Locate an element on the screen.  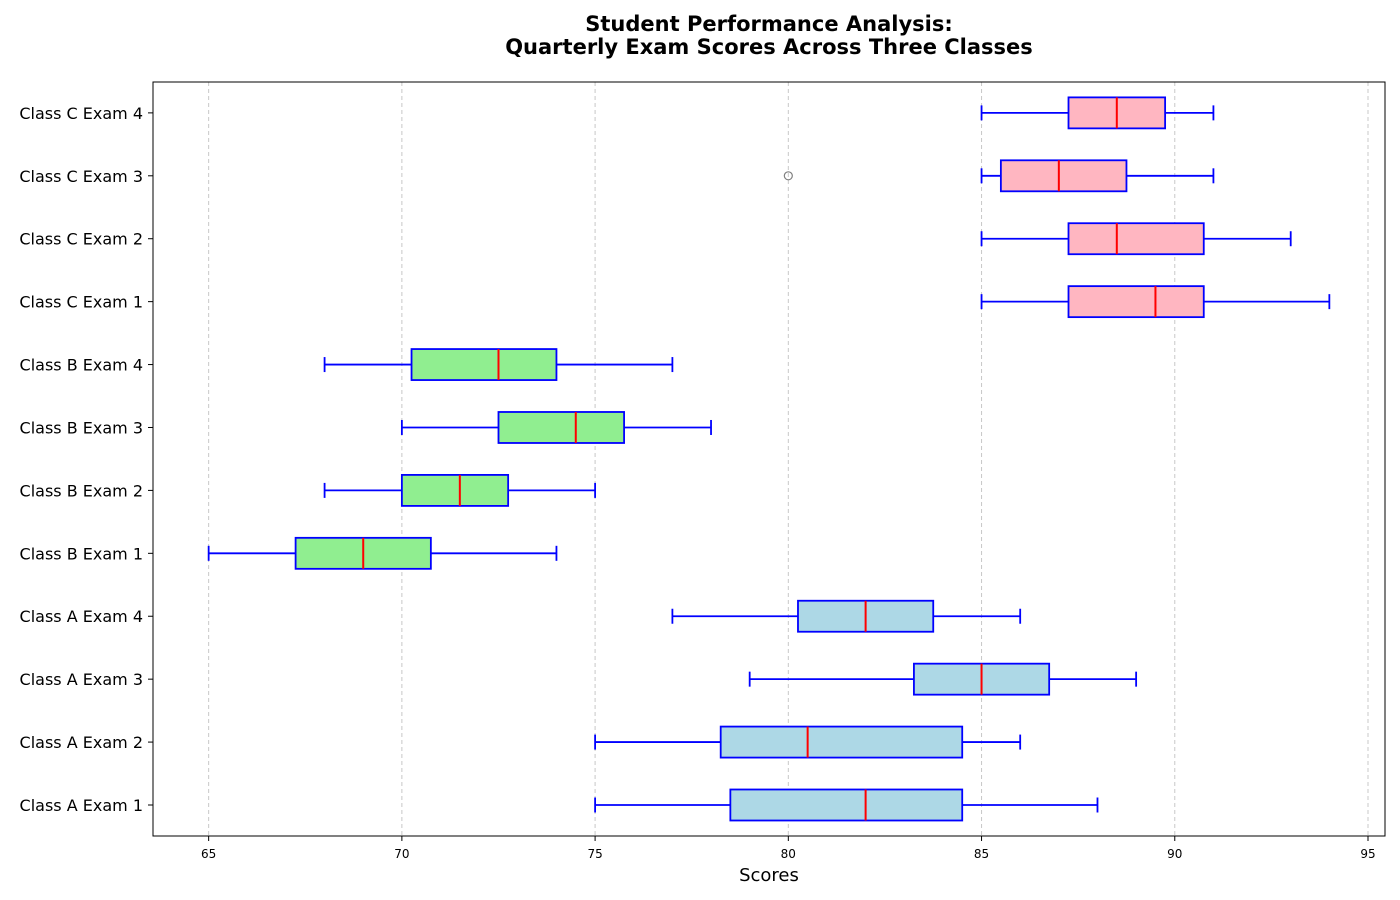
y-tick-label-class-c-exam-4: Class C Exam 4 is located at coordinates (81, 113).